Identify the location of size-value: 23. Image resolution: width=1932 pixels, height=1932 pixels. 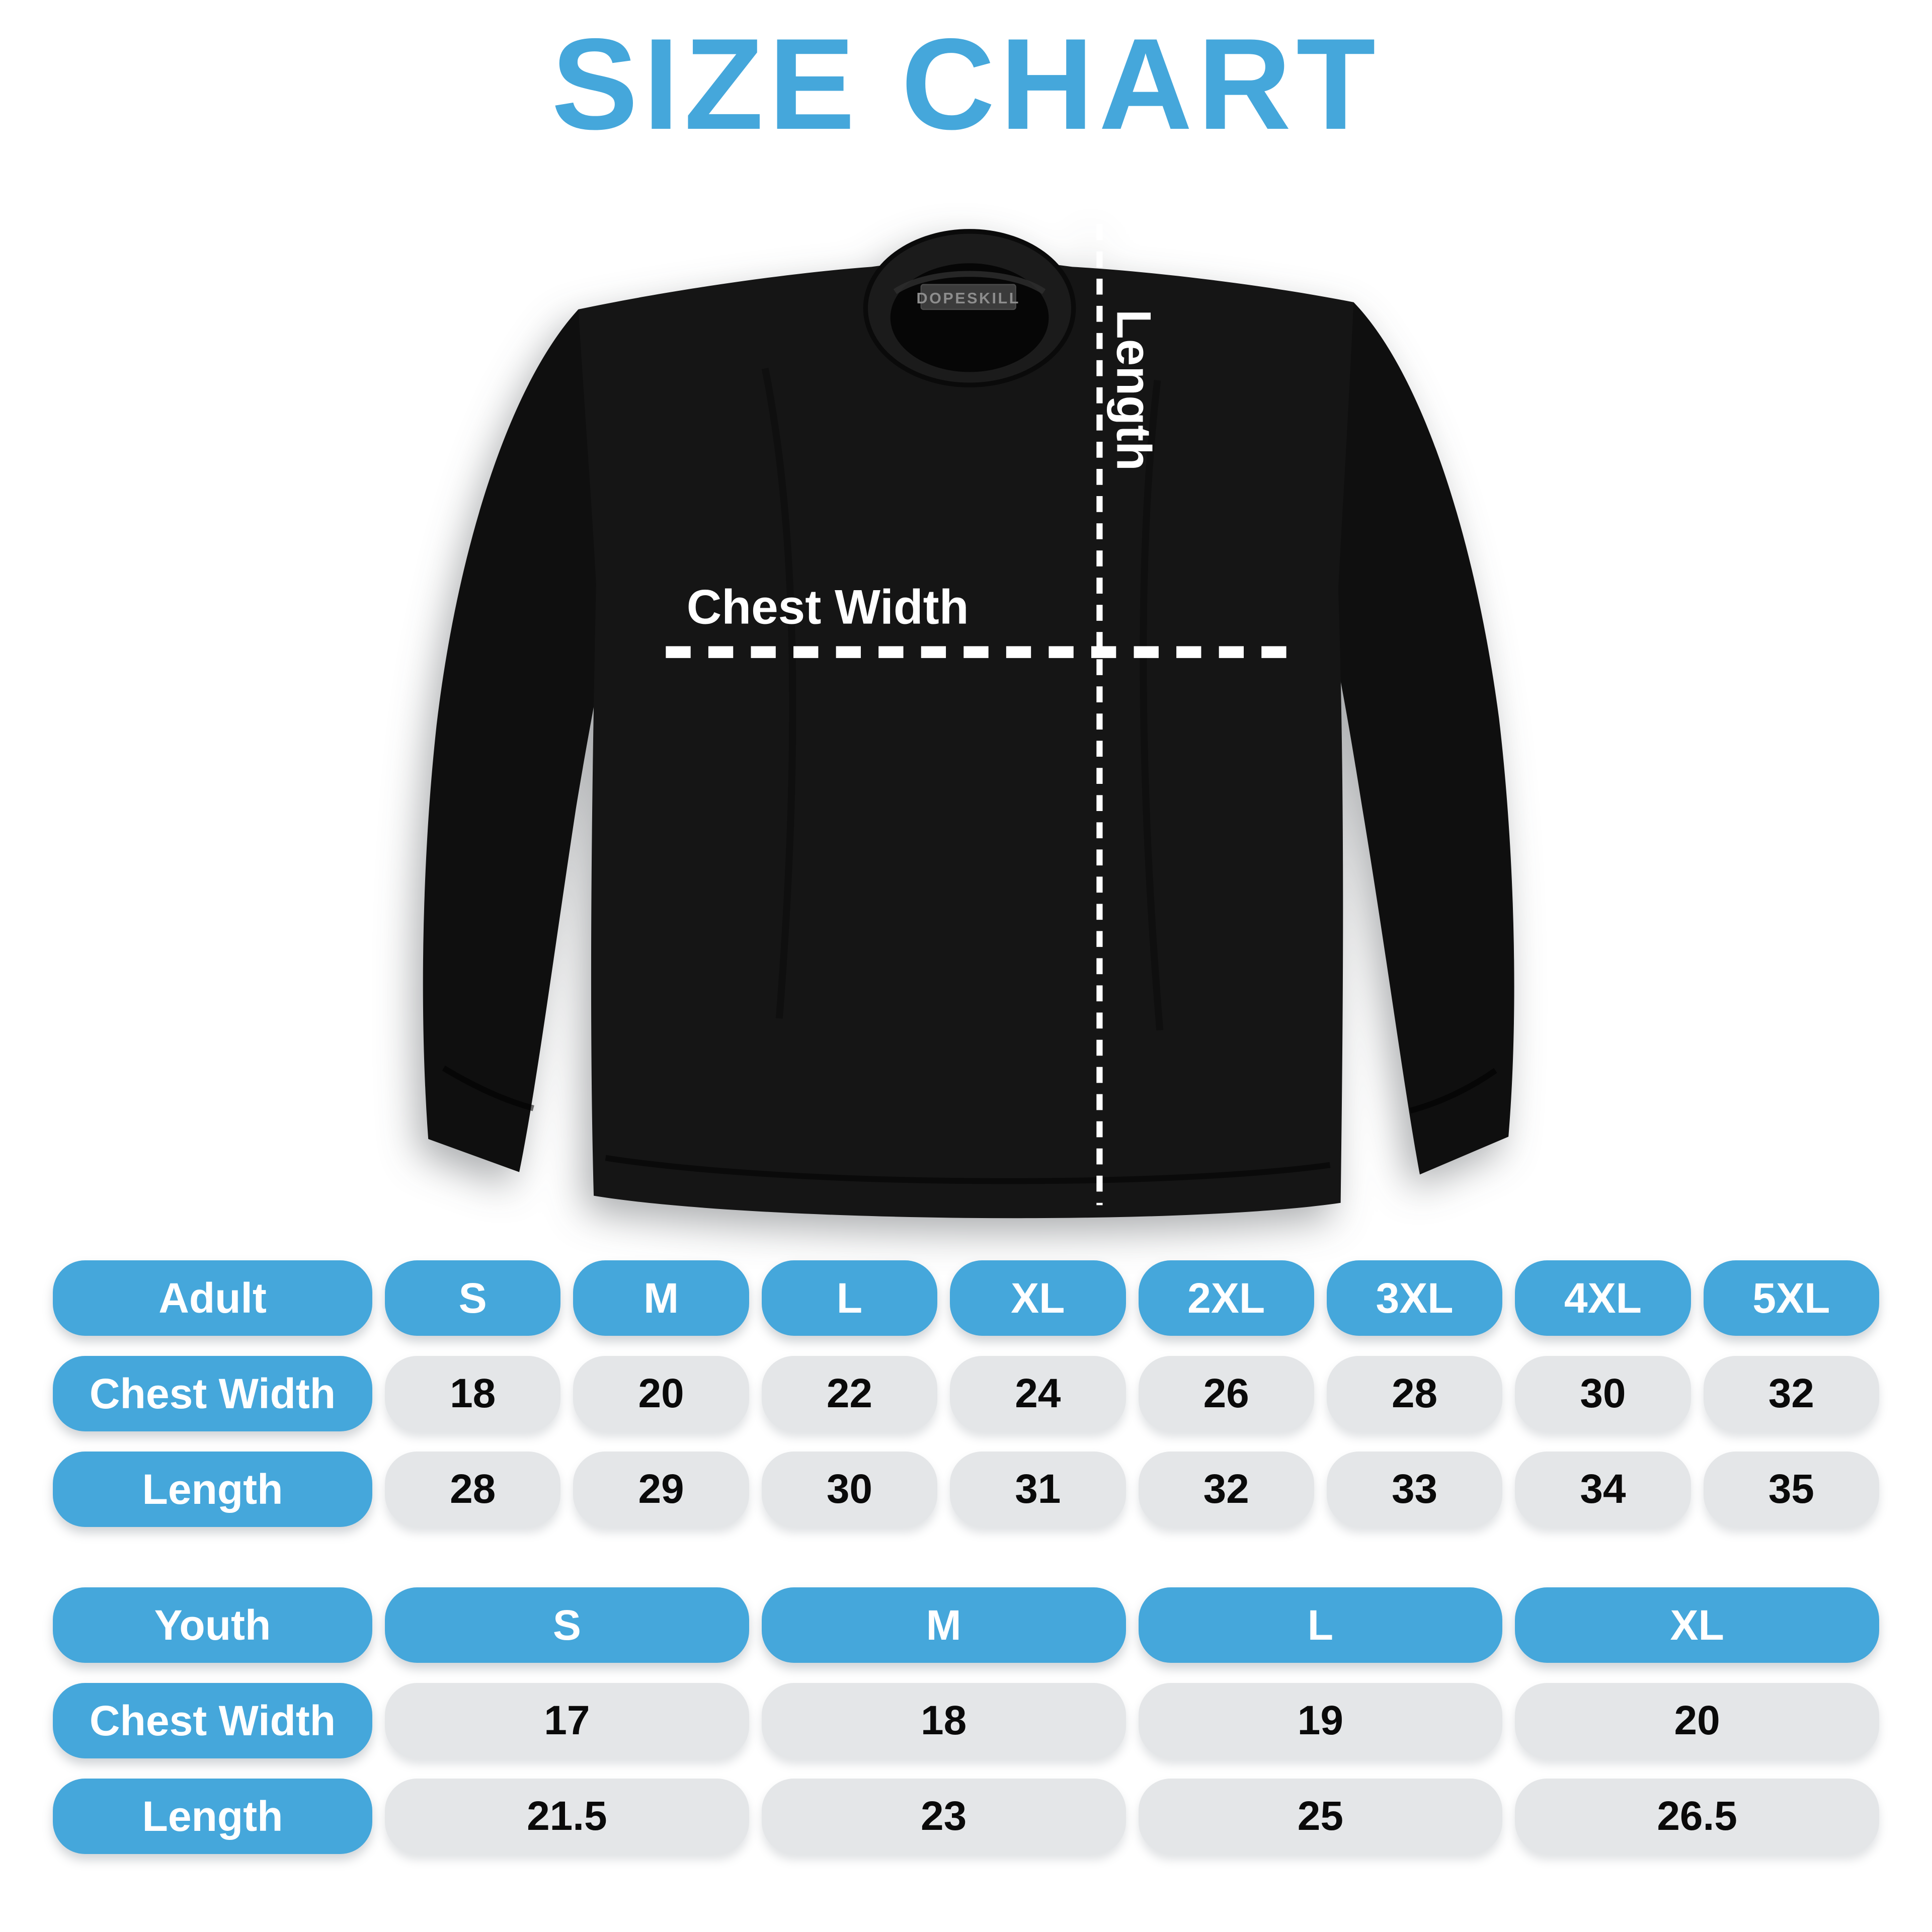
(944, 1816).